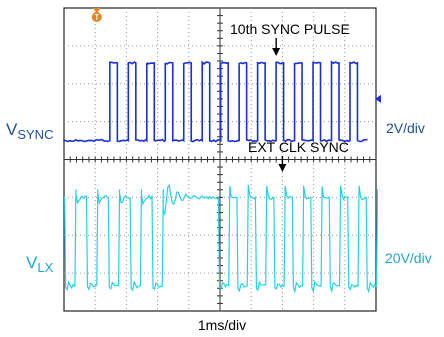 This screenshot has width=444, height=337. Describe the element at coordinates (290, 29) in the screenshot. I see `annotation-10th-sync-pulse: 10th SYNC PULSE` at that location.